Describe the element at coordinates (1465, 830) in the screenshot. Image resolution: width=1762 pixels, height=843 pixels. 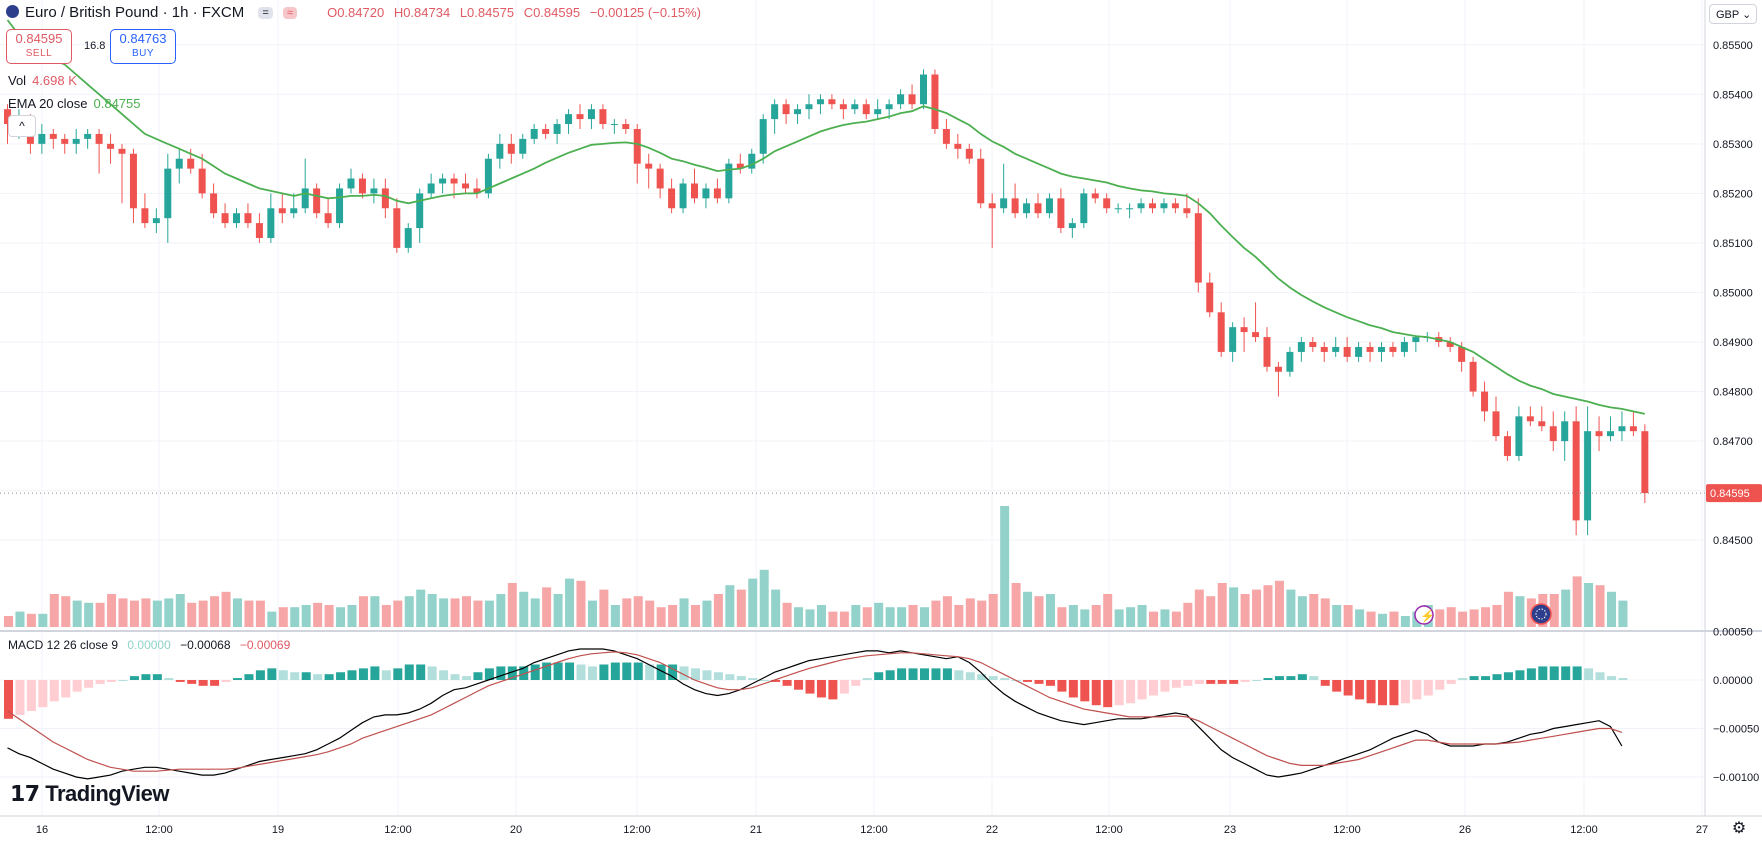
I see `time-tick-label: 26` at that location.